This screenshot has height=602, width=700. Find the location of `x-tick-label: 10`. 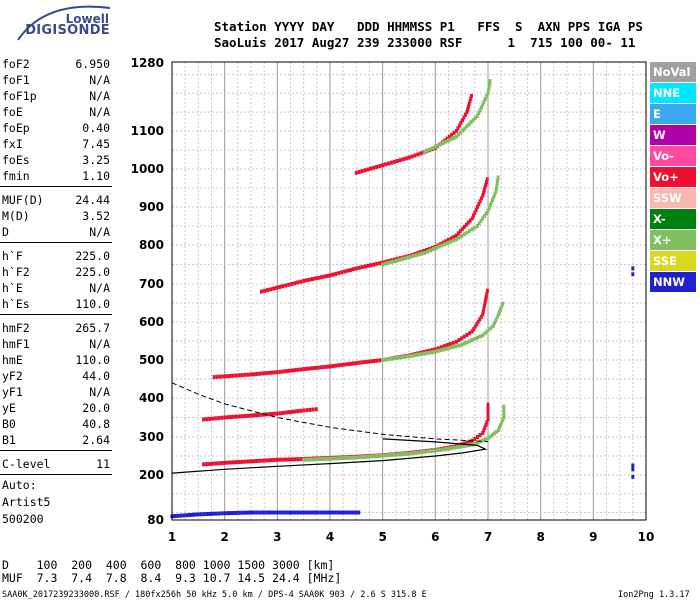

x-tick-label: 10 is located at coordinates (646, 537).